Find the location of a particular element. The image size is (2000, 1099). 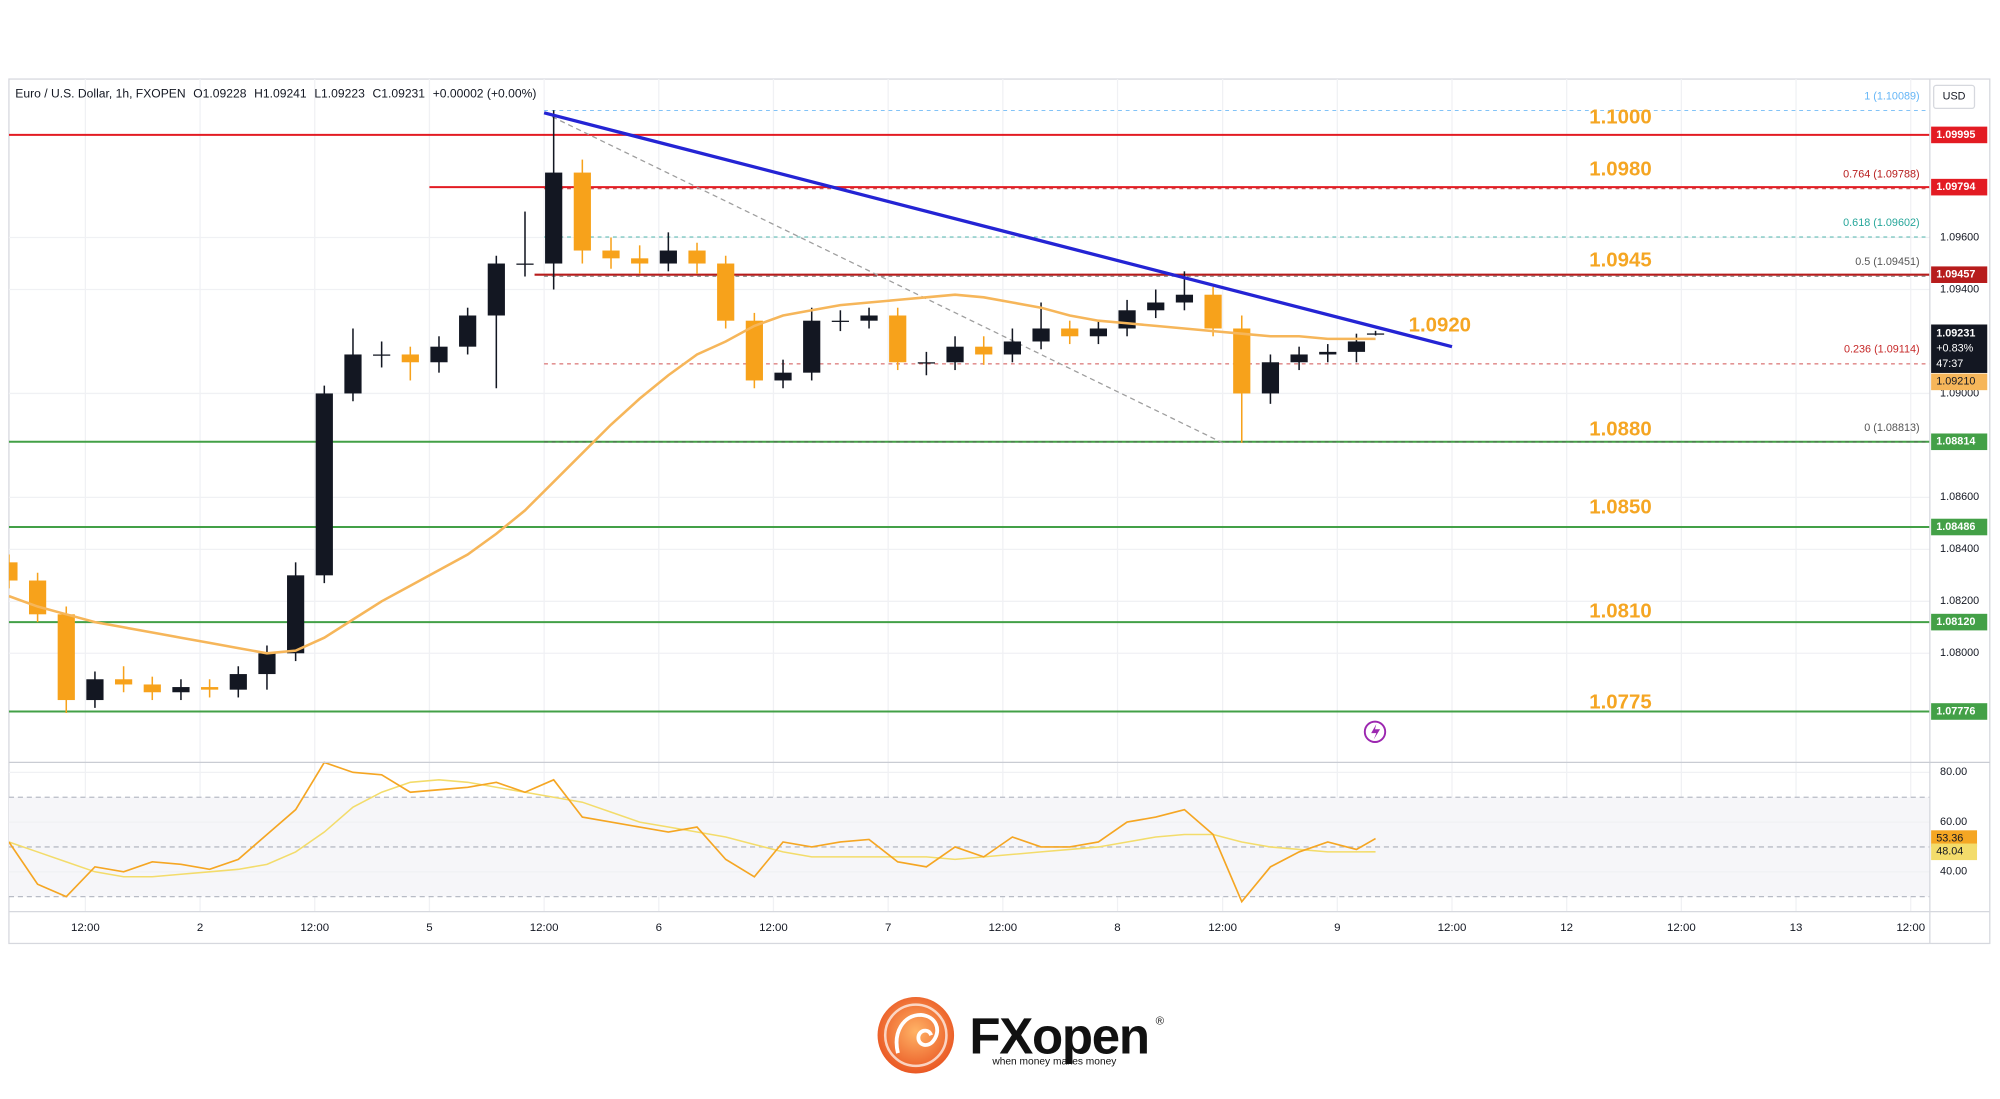

rsi-line is located at coordinates (692, 832).